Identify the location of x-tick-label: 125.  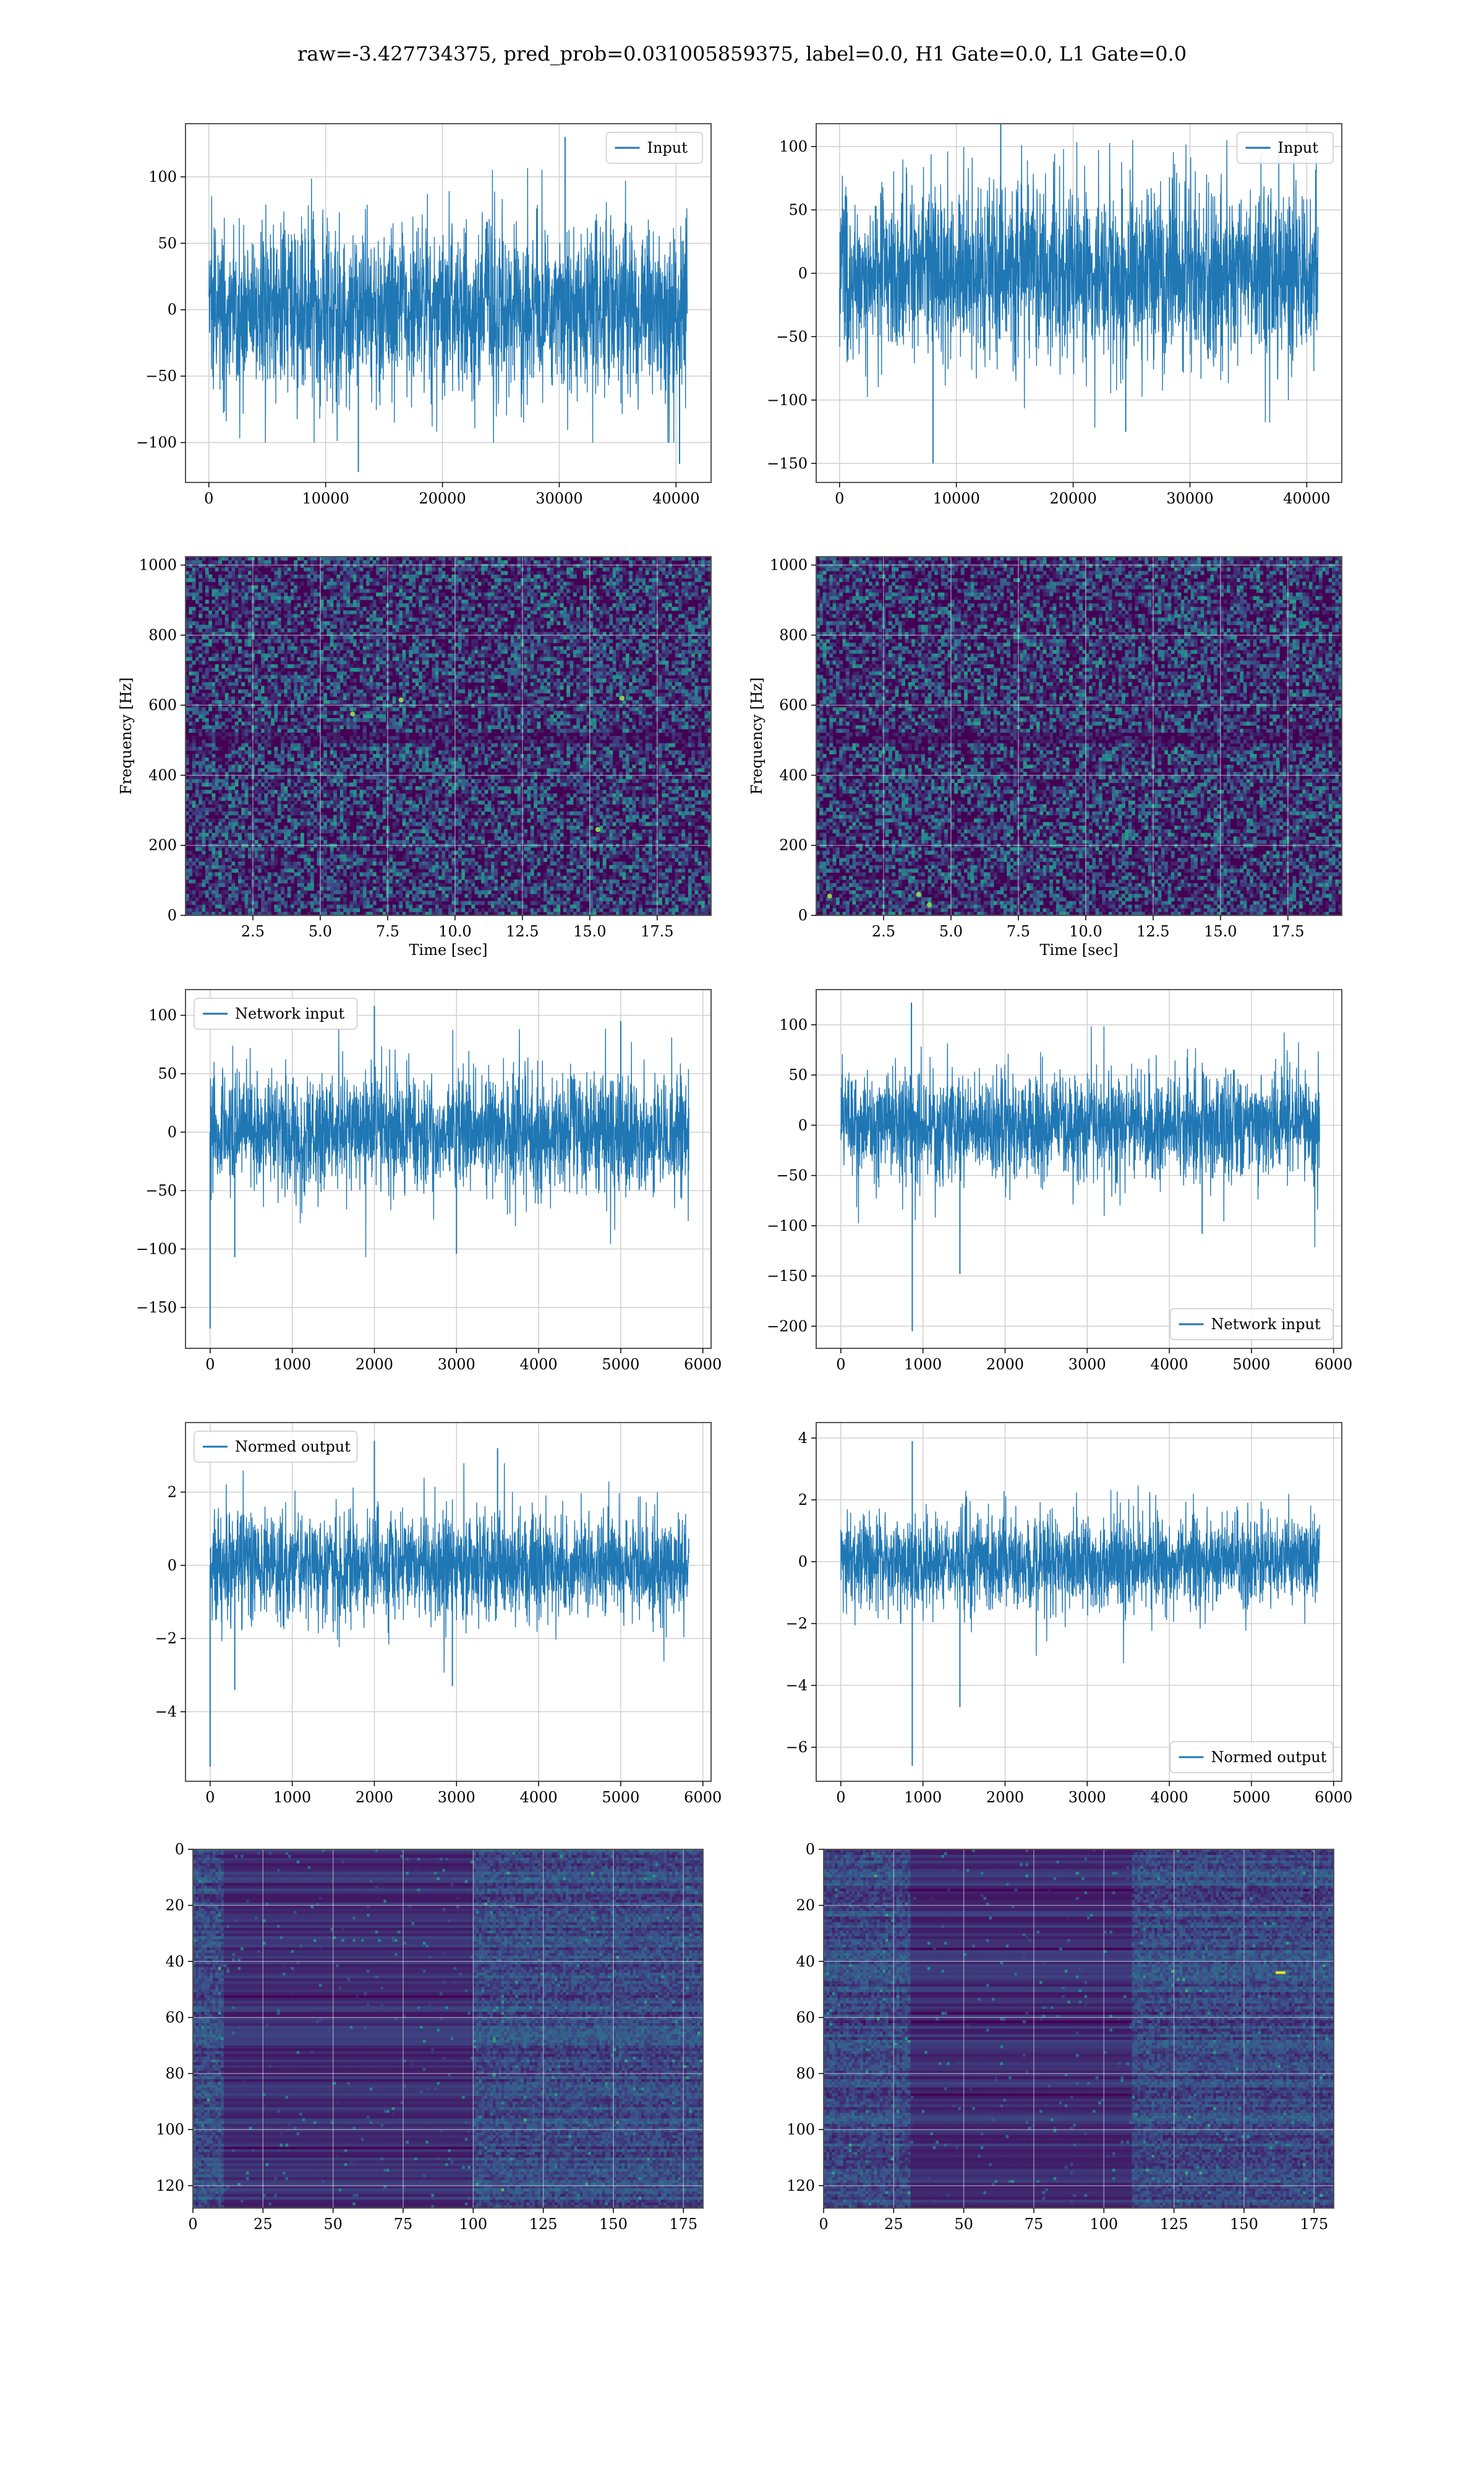
(1174, 2224).